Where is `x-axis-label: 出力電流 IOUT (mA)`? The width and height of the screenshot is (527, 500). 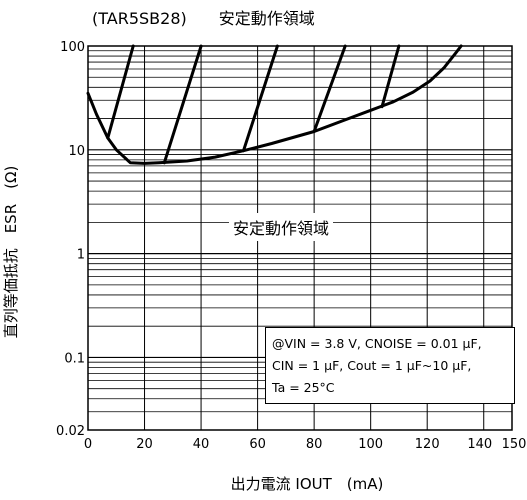
x-axis-label: 出力電流 IOUT (mA) is located at coordinates (307, 484).